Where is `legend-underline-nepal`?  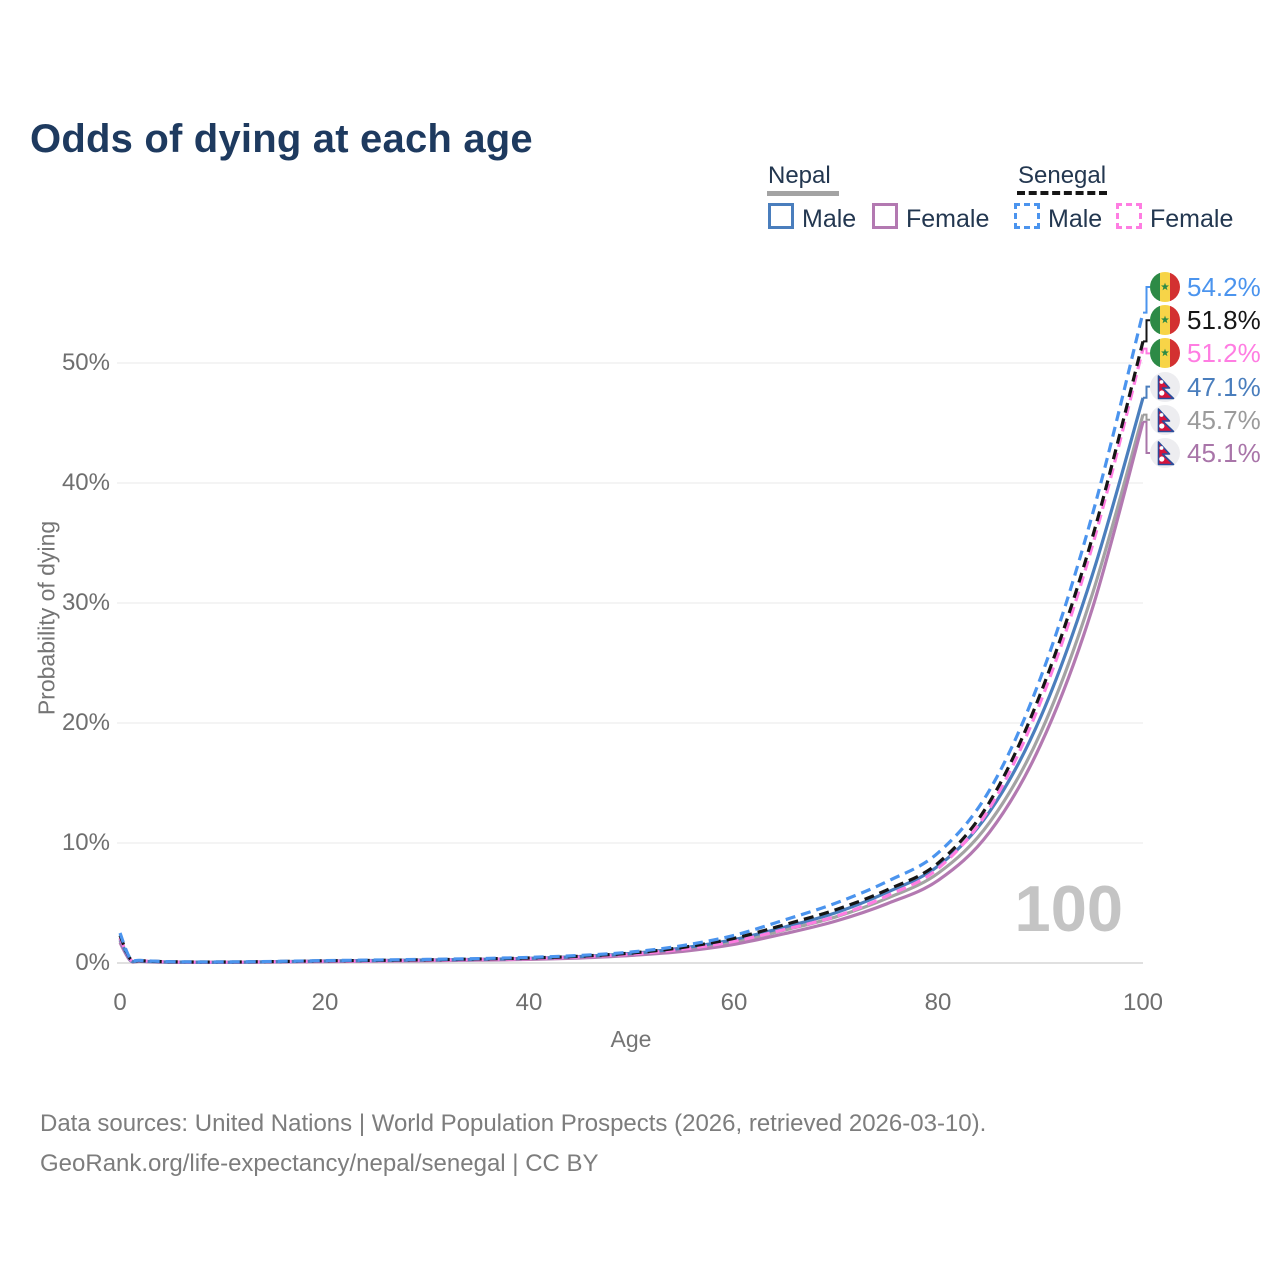 legend-underline-nepal is located at coordinates (803, 193).